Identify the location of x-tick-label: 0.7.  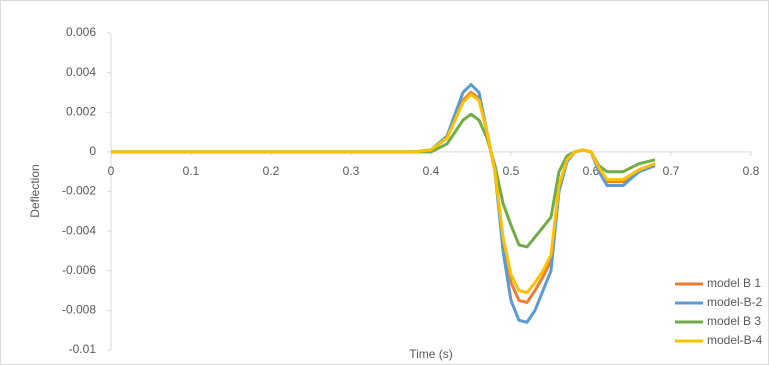
(671, 171).